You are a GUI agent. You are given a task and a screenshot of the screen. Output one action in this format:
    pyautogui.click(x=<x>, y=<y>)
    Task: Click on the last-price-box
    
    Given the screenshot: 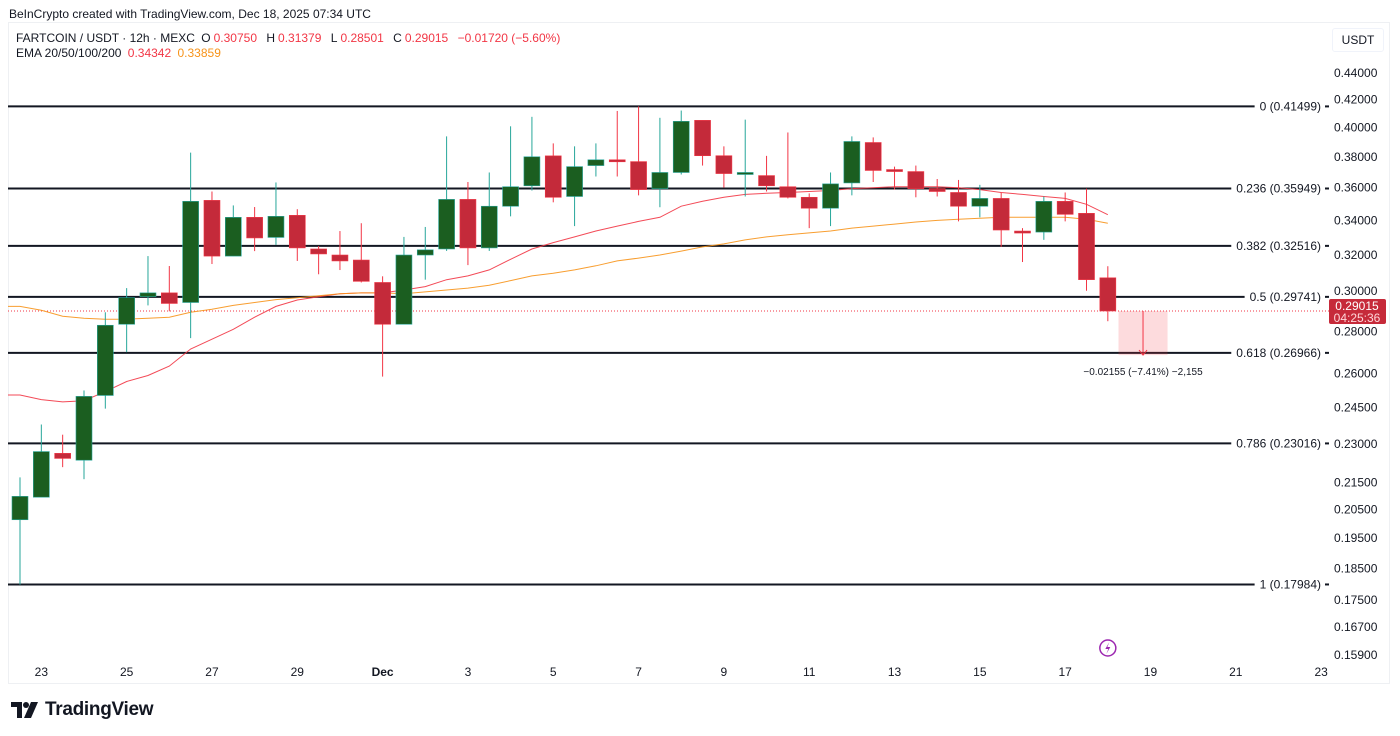 What is the action you would take?
    pyautogui.click(x=1357, y=311)
    